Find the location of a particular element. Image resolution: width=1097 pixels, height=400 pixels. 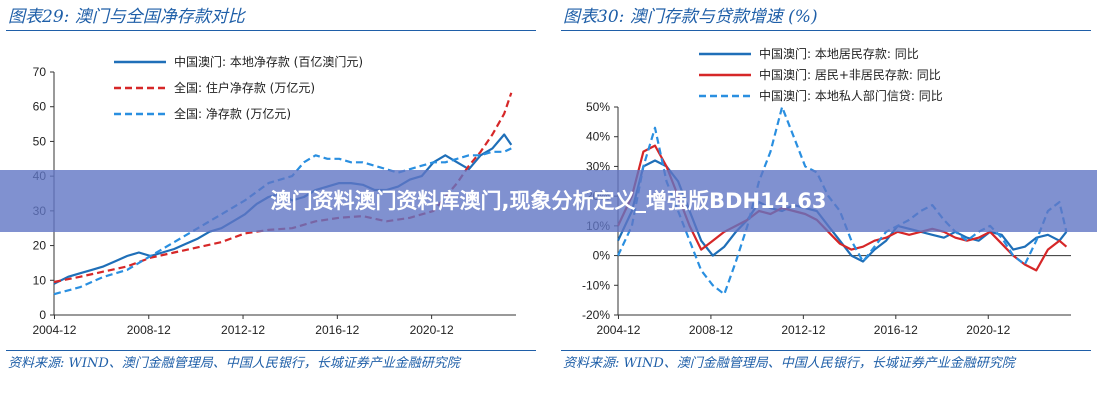

legend-label: 中国澳门: 本地净存款 (百亿澳门元) is located at coordinates (268, 61).